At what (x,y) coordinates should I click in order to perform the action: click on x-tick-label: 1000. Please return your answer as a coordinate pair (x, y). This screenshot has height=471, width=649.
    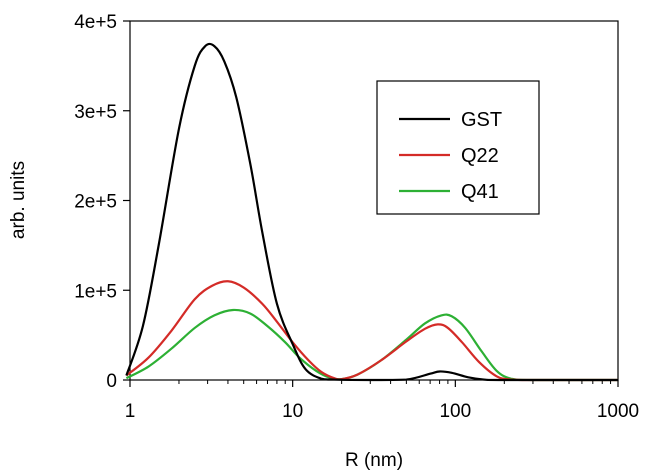
    Looking at the image, I should click on (618, 411).